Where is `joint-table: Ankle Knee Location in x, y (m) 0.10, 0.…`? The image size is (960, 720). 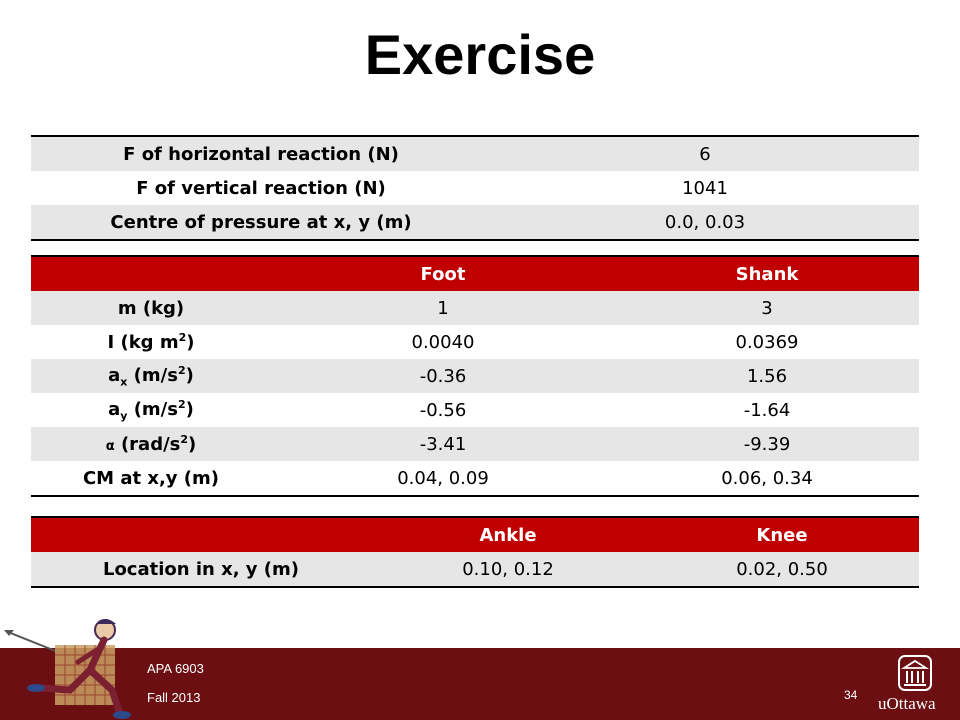 joint-table: Ankle Knee Location in x, y (m) 0.10, 0.… is located at coordinates (475, 552).